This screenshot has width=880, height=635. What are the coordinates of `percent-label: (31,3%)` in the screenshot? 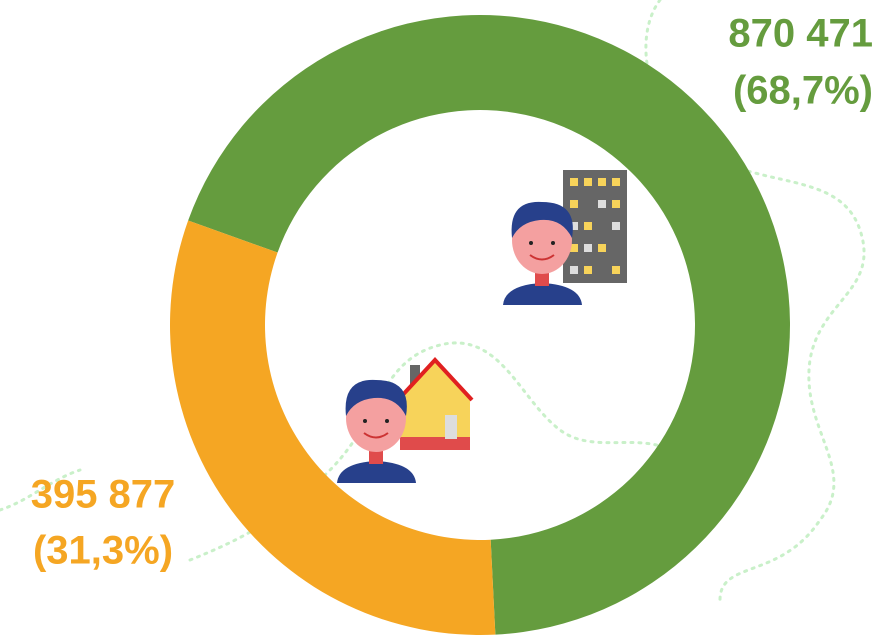 It's located at (103, 551).